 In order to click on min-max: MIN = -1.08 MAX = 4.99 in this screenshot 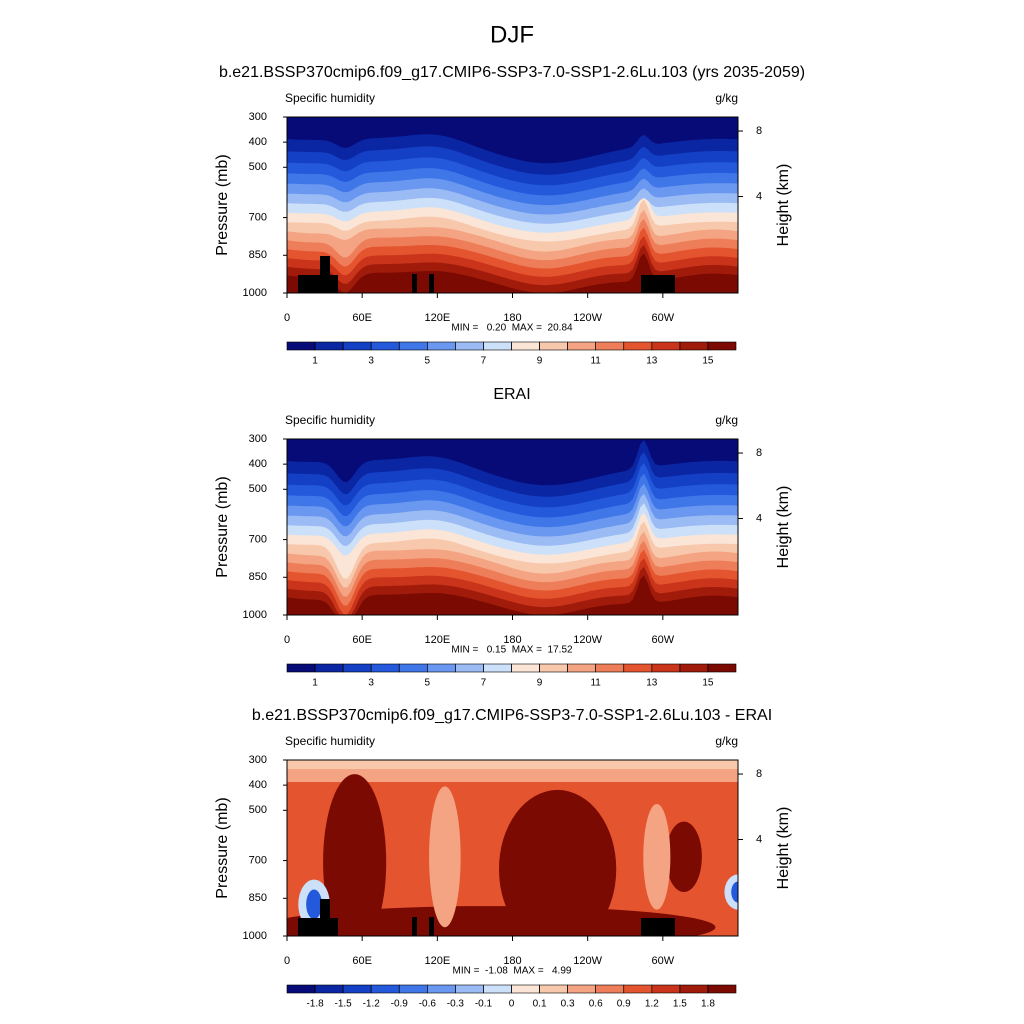, I will do `click(512, 971)`.